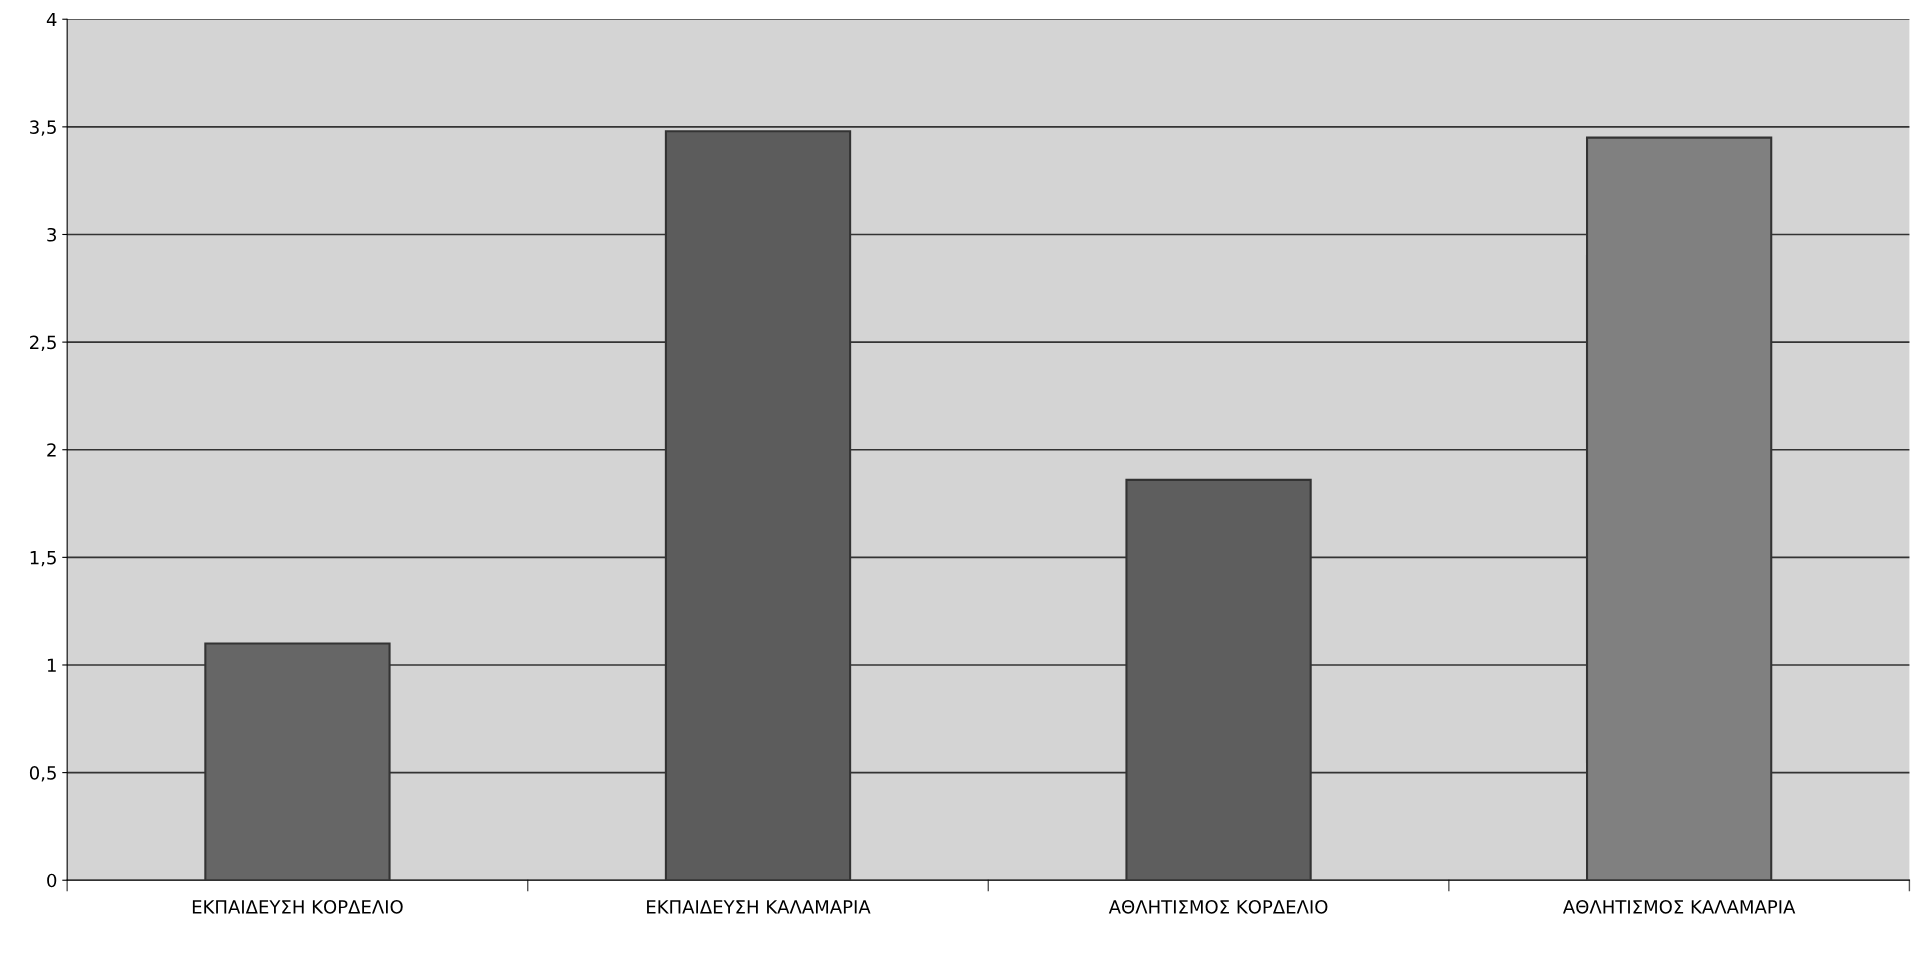 The height and width of the screenshot is (962, 1919). What do you see at coordinates (43, 343) in the screenshot?
I see `y-tick-label: 2,5` at bounding box center [43, 343].